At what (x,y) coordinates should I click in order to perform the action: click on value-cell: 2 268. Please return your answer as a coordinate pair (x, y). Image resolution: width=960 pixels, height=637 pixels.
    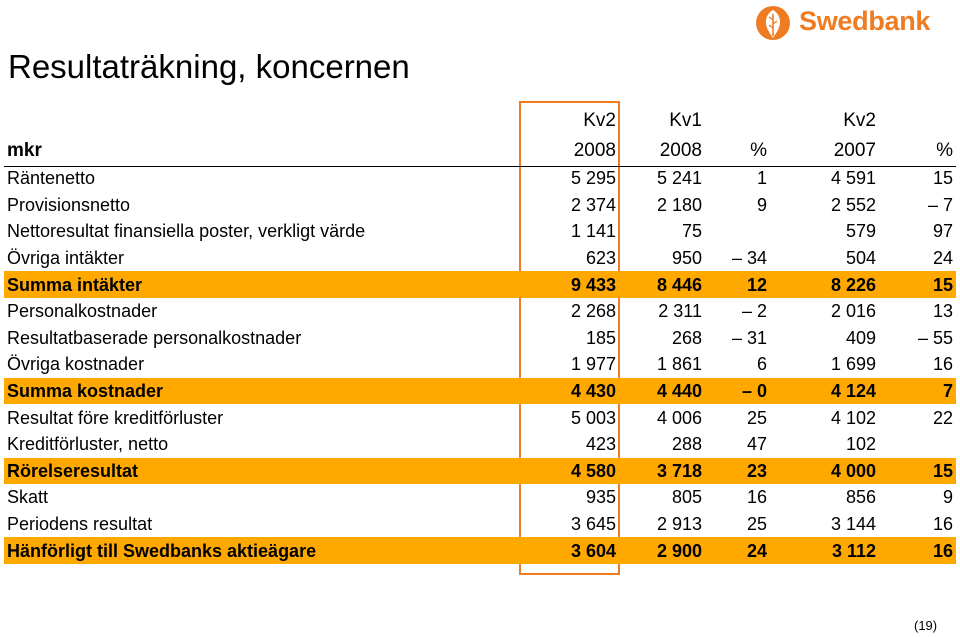
    Looking at the image, I should click on (593, 311).